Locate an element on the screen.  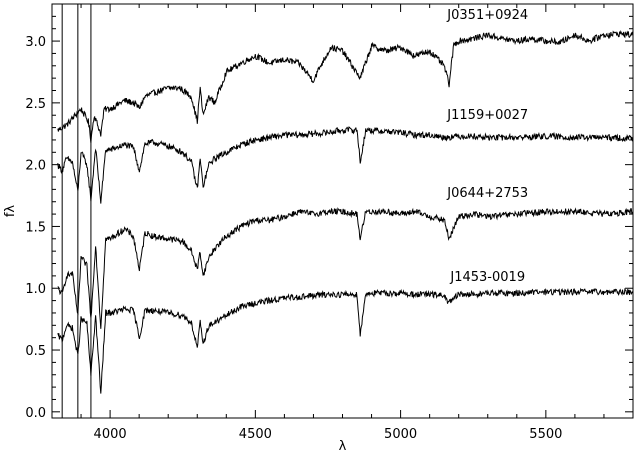
x-tick-label-5000: 5000 is located at coordinates (400, 434).